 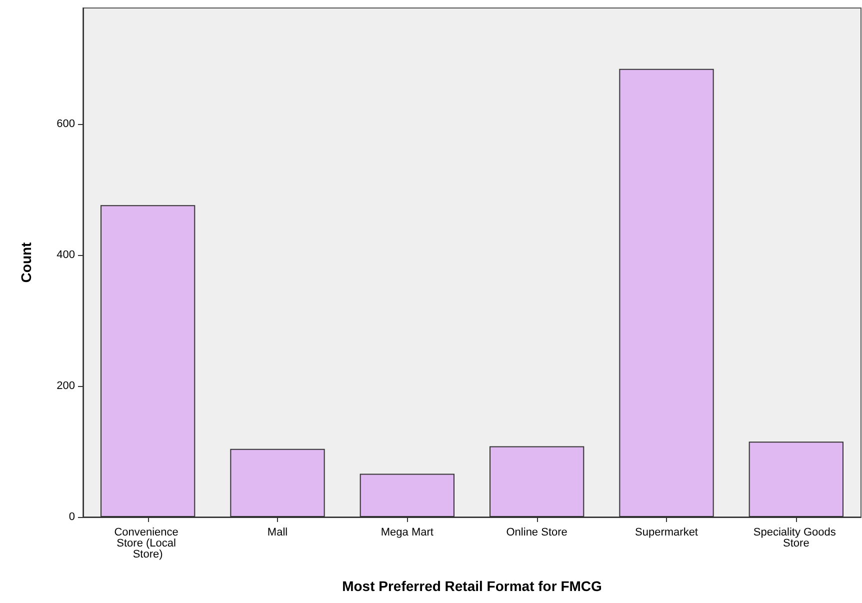 I want to click on y-tick-label: 600, so click(x=65, y=124).